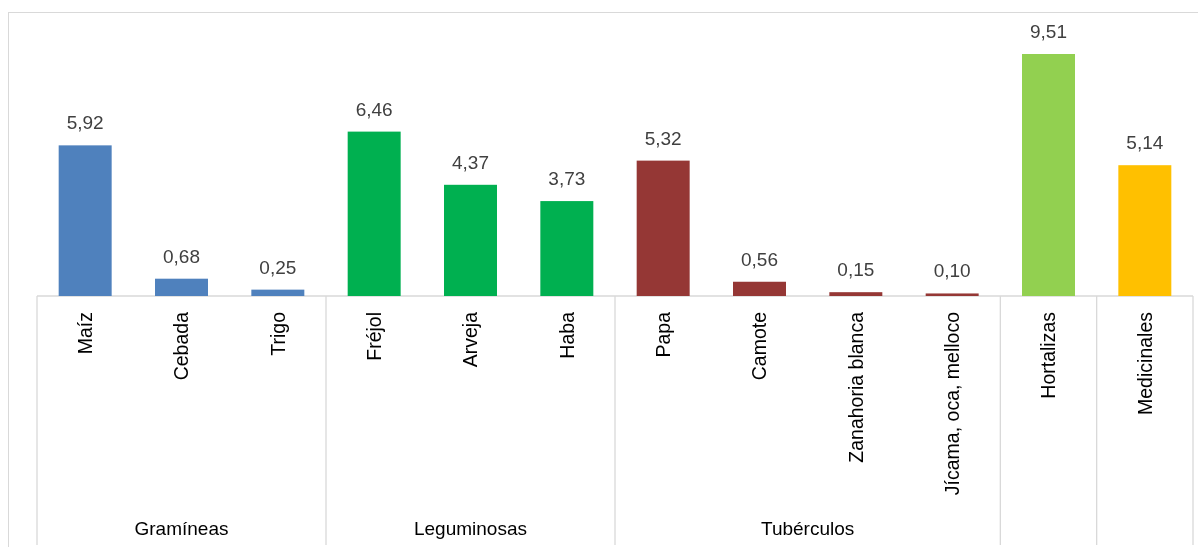 The image size is (1198, 547). What do you see at coordinates (181, 256) in the screenshot?
I see `data-label: 0,68` at bounding box center [181, 256].